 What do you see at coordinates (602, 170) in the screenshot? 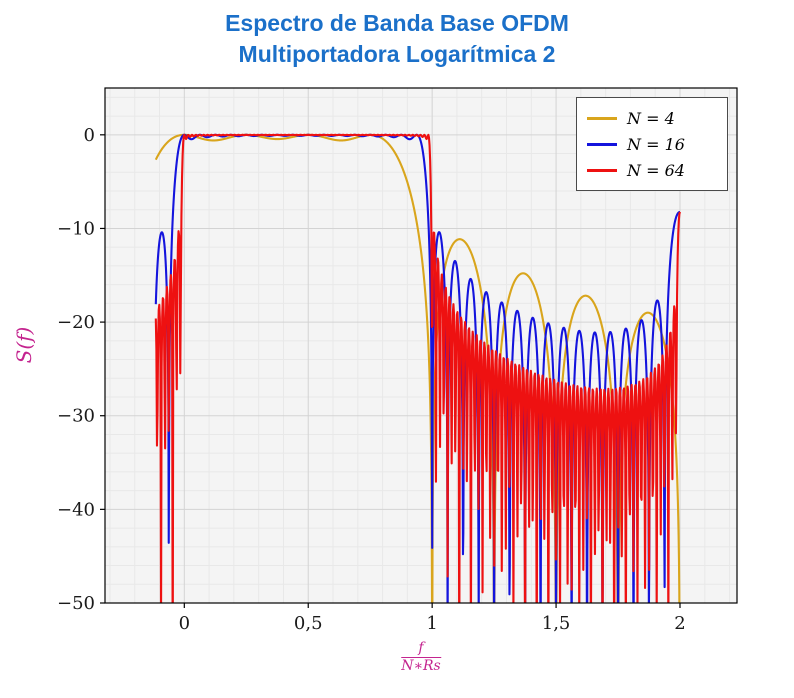
I see `legend-swatch-n64` at bounding box center [602, 170].